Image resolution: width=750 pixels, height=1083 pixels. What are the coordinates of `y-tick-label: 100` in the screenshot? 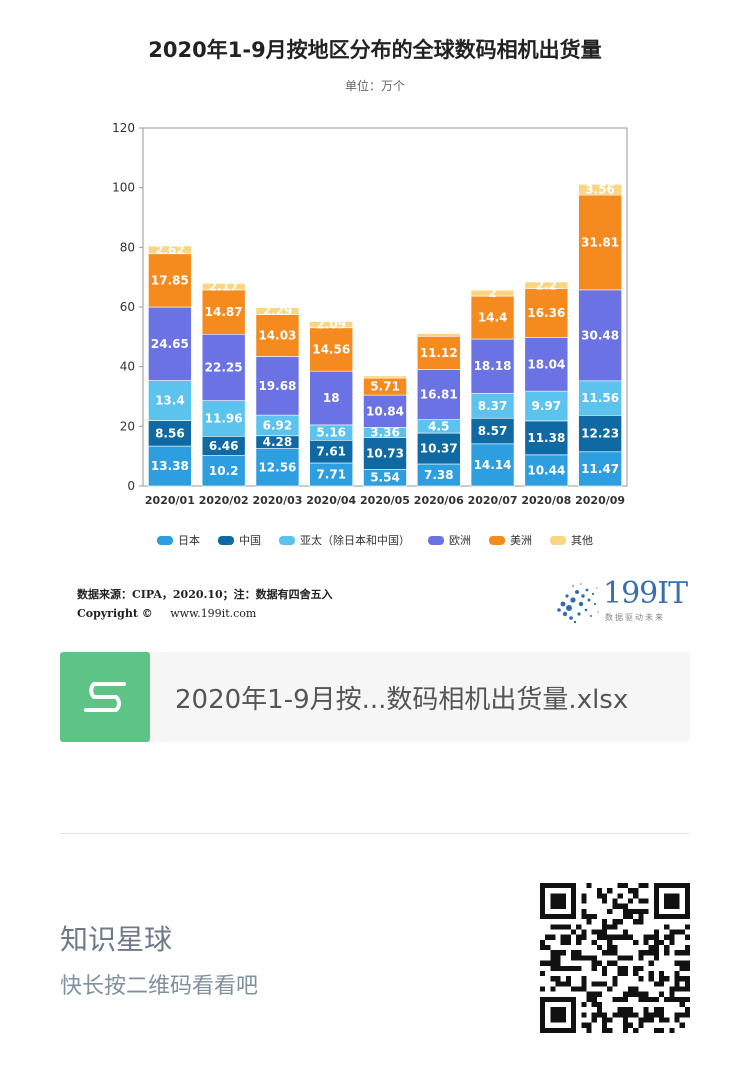 It's located at (123, 188).